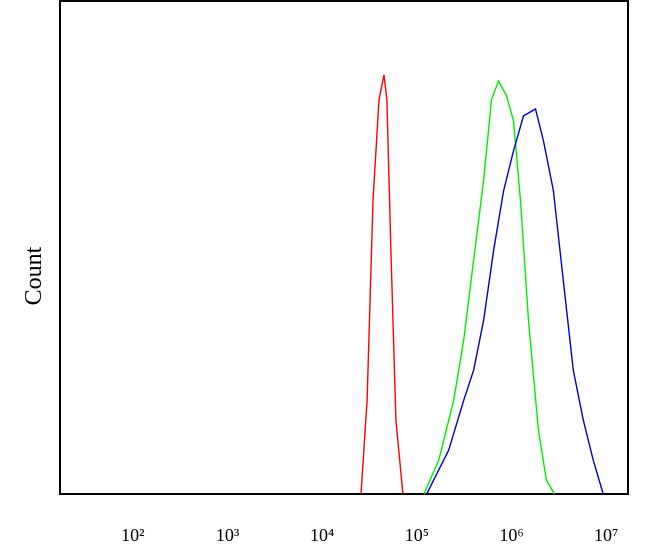 The image size is (646, 559). I want to click on x-tick-label: 10³, so click(228, 535).